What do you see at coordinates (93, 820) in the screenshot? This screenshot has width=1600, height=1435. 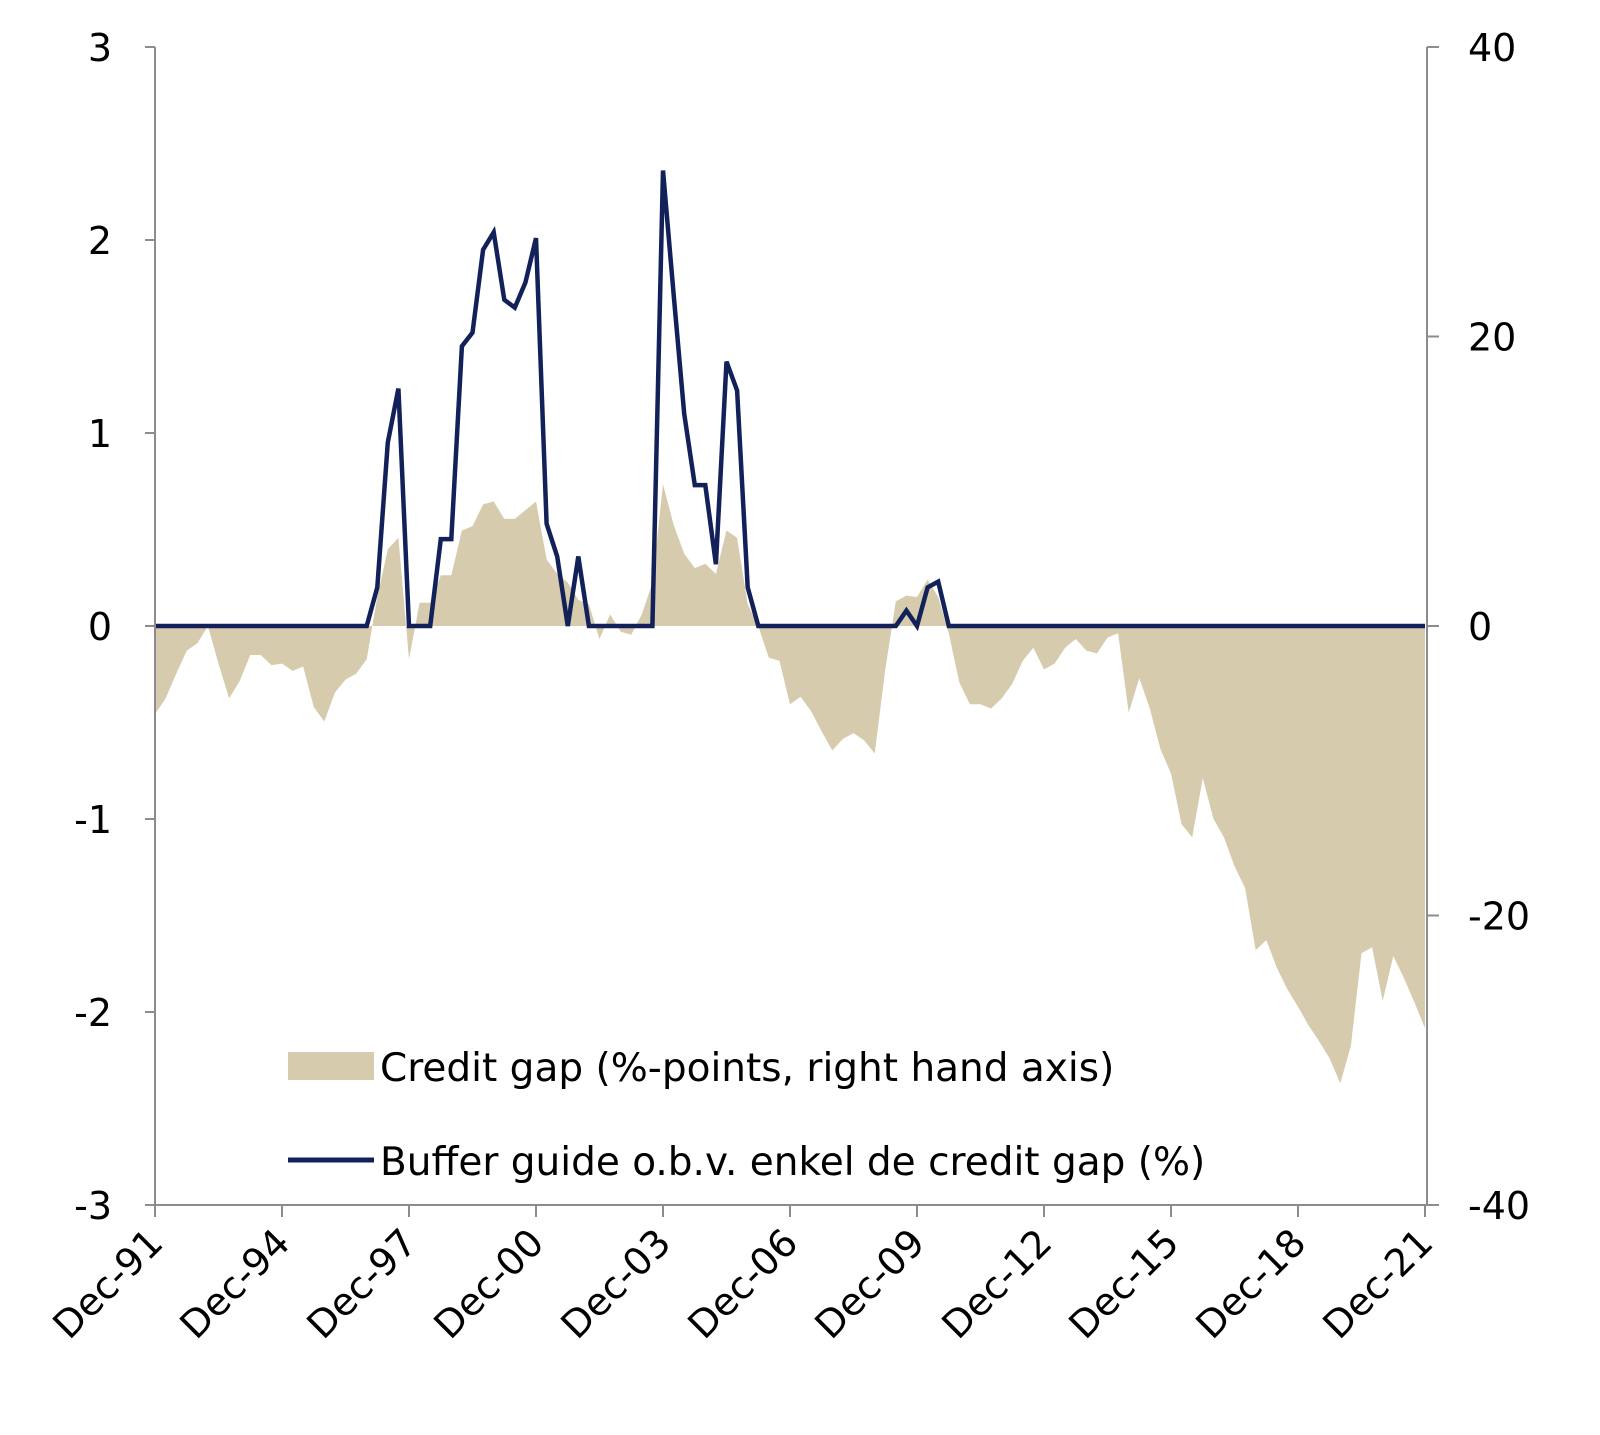 I see `left-tick-label: -1` at bounding box center [93, 820].